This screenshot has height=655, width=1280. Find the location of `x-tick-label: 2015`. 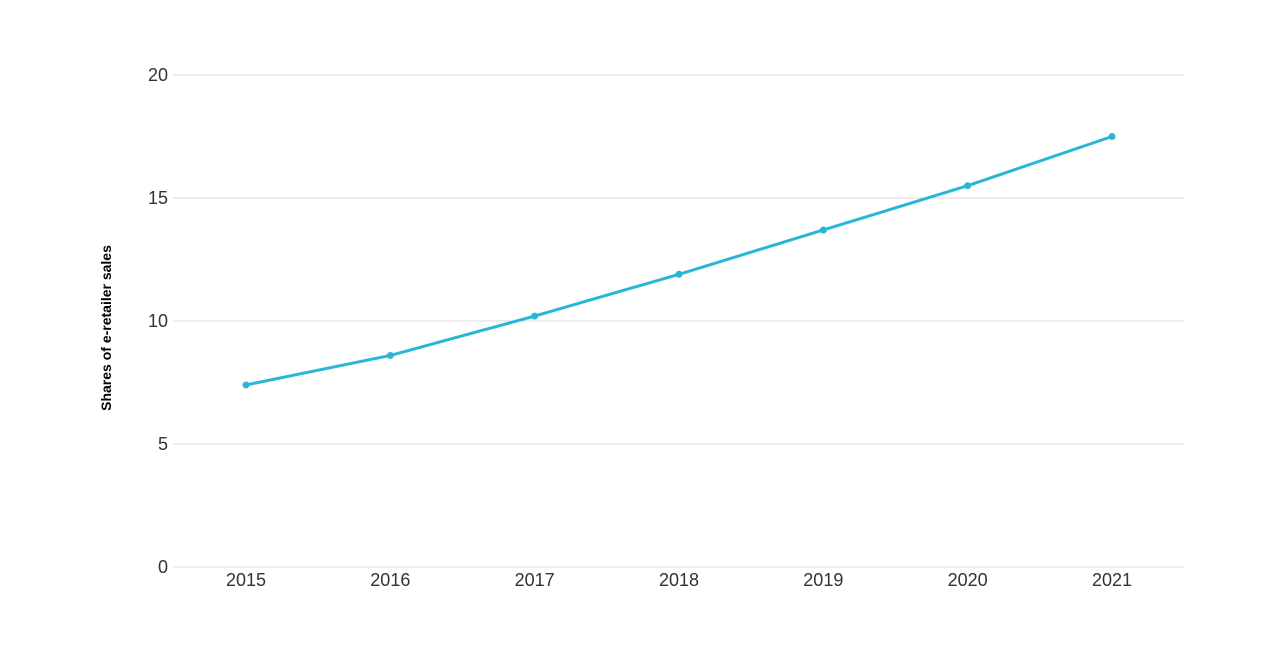

x-tick-label: 2015 is located at coordinates (246, 580).